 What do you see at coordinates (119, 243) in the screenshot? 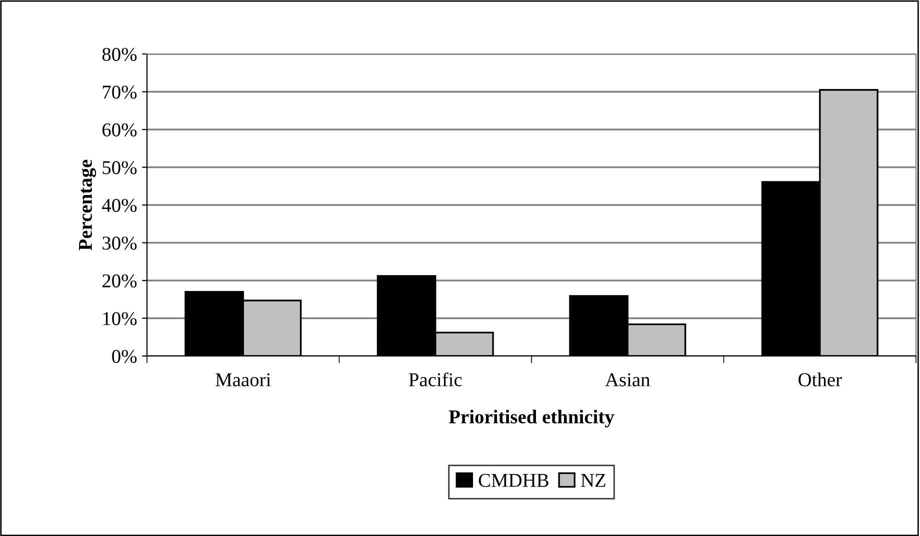
I see `y-tick-label: 30%` at bounding box center [119, 243].